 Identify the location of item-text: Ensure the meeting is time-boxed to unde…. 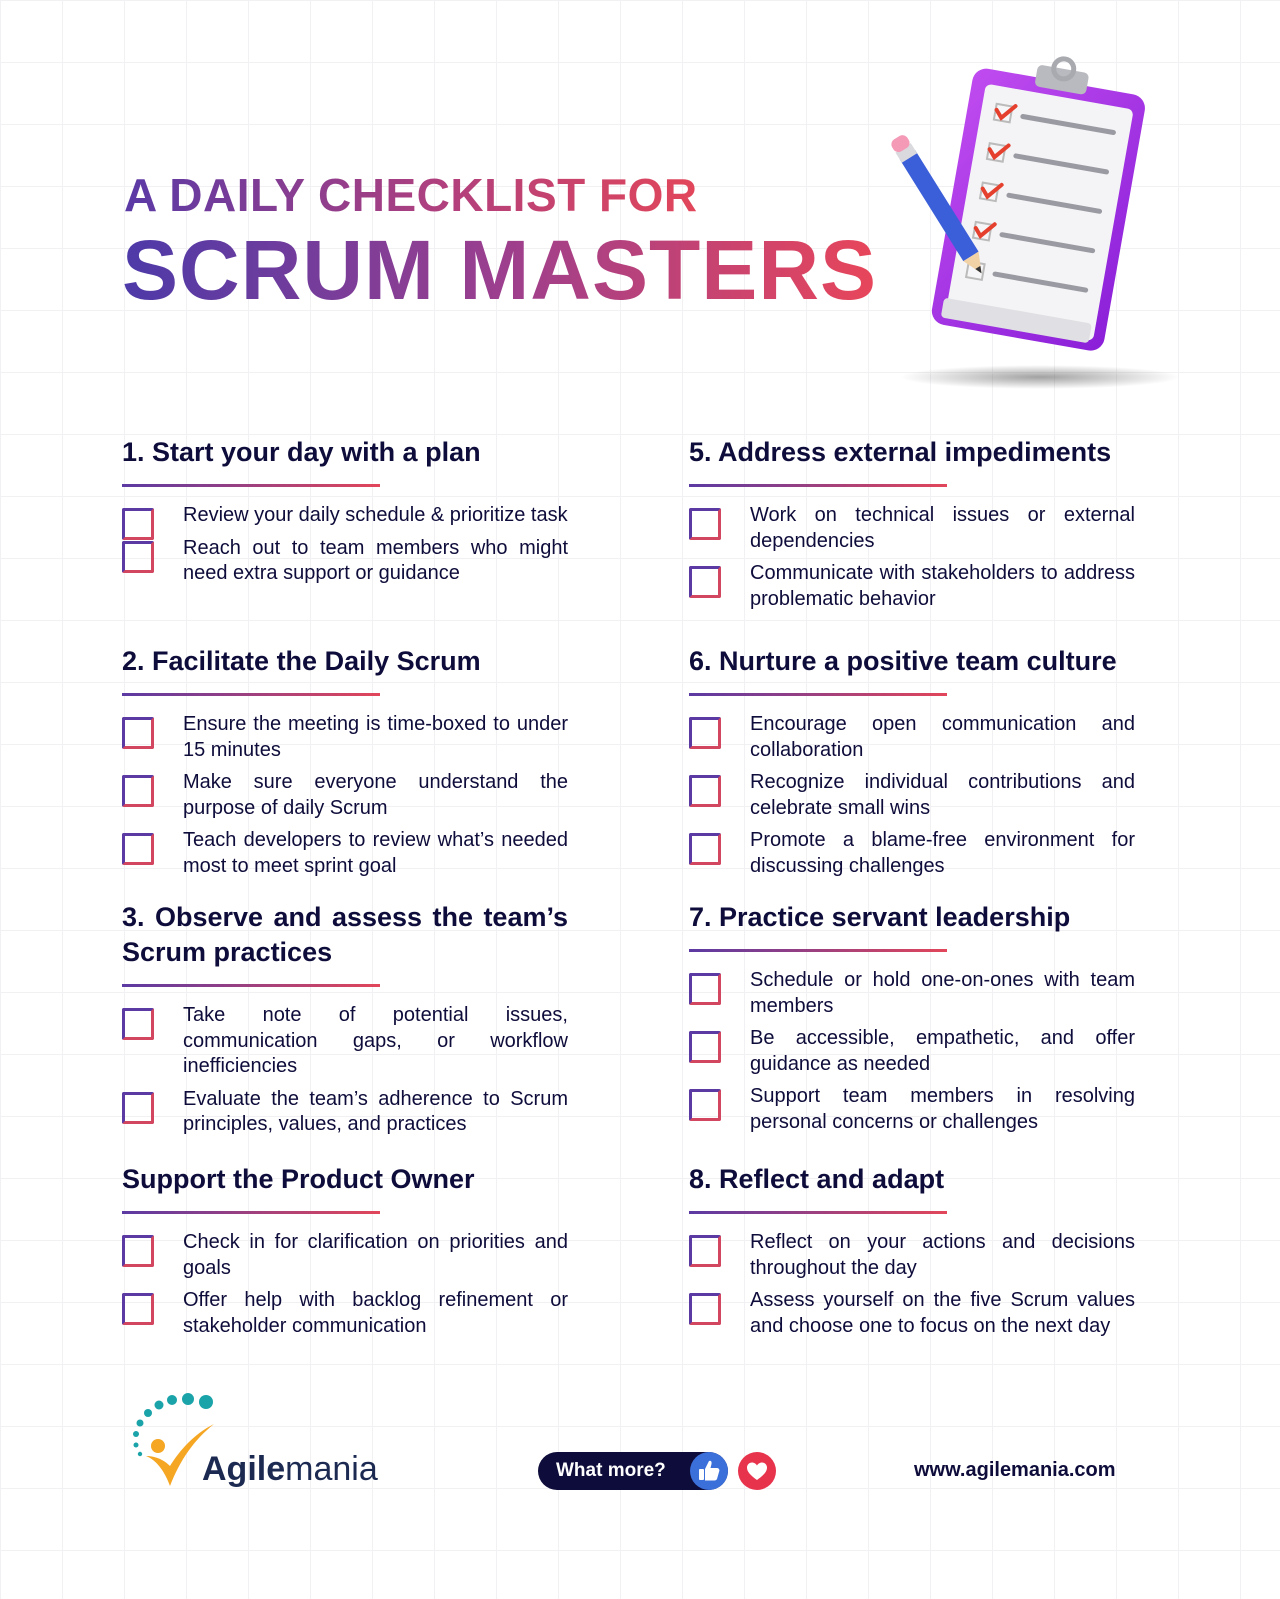
(375, 737).